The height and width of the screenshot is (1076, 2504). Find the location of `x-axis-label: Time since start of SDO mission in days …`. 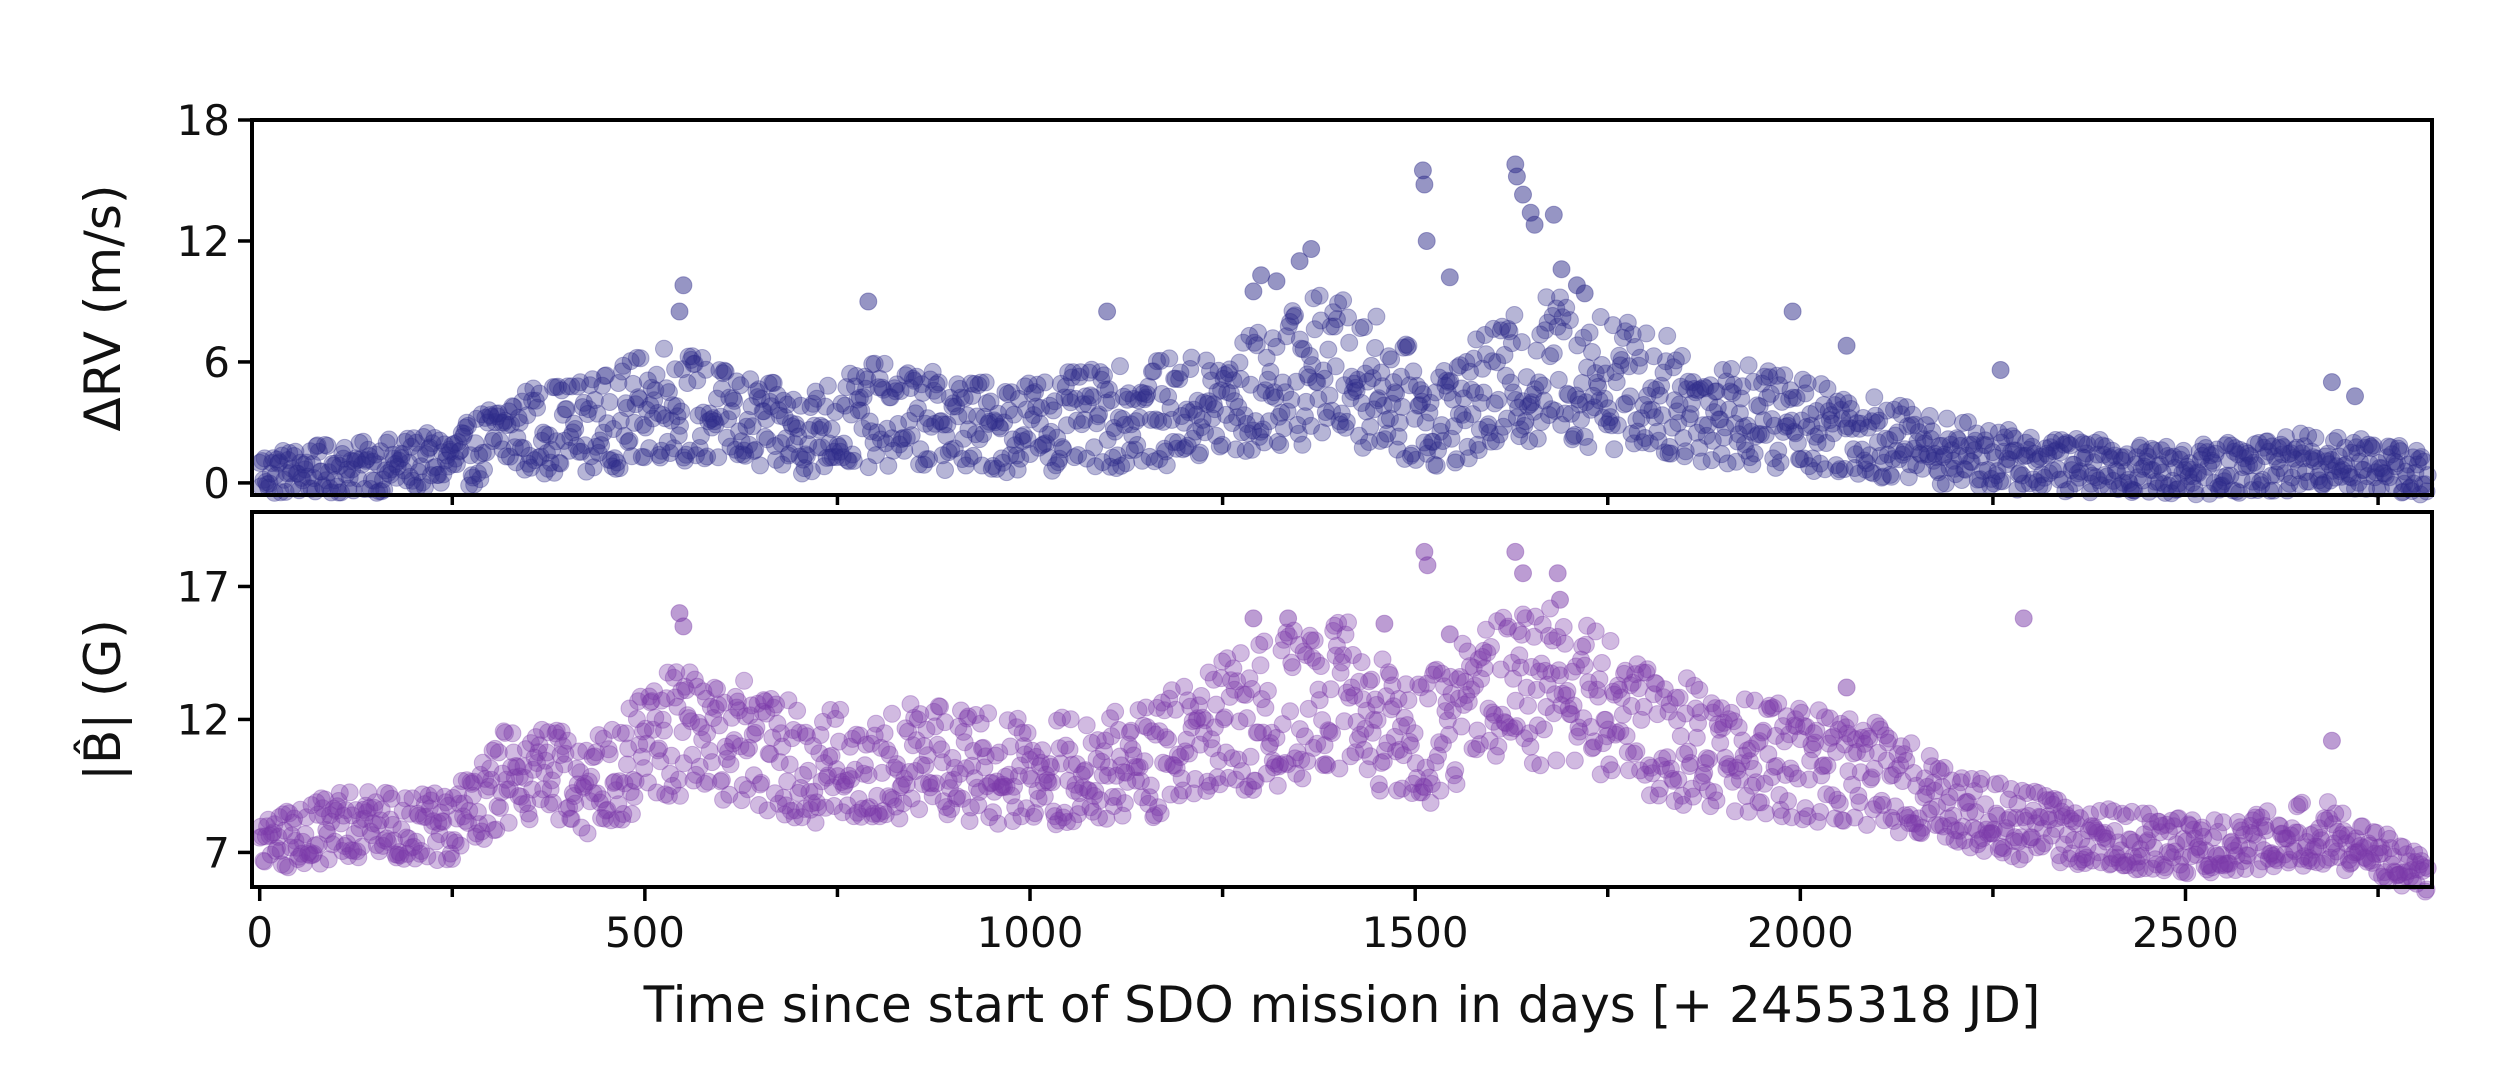

x-axis-label: Time since start of SDO mission in days … is located at coordinates (1342, 1005).